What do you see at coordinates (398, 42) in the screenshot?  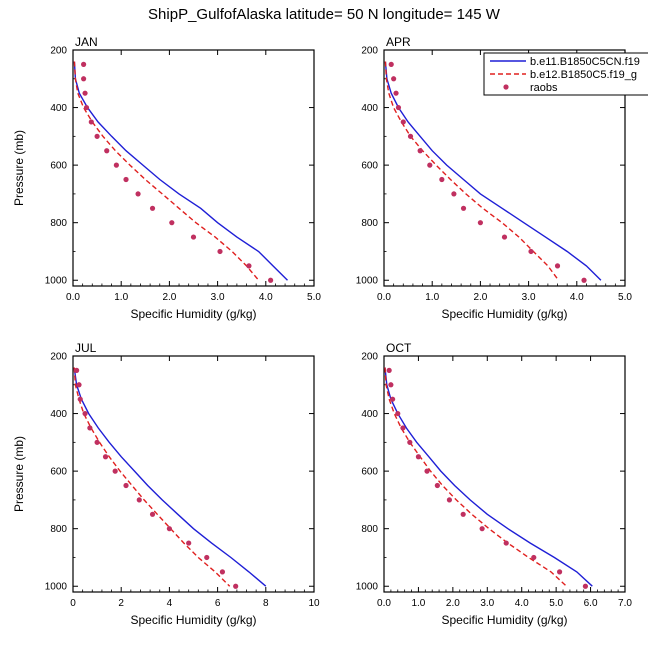 I see `panel-label: APR` at bounding box center [398, 42].